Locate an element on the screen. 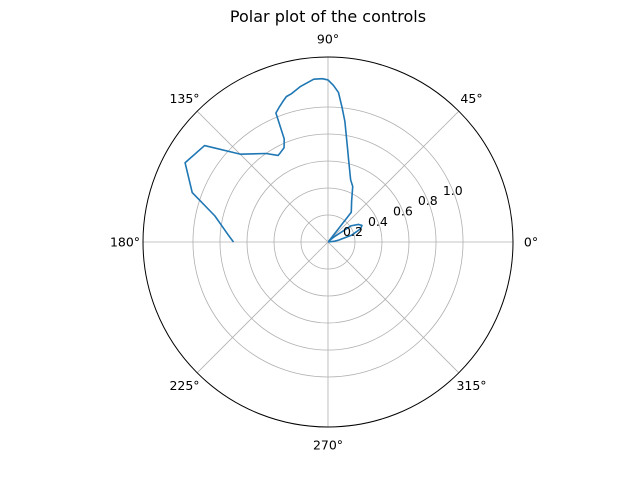 This screenshot has width=640, height=480. theta-tick-label-6: 270° is located at coordinates (328, 445).